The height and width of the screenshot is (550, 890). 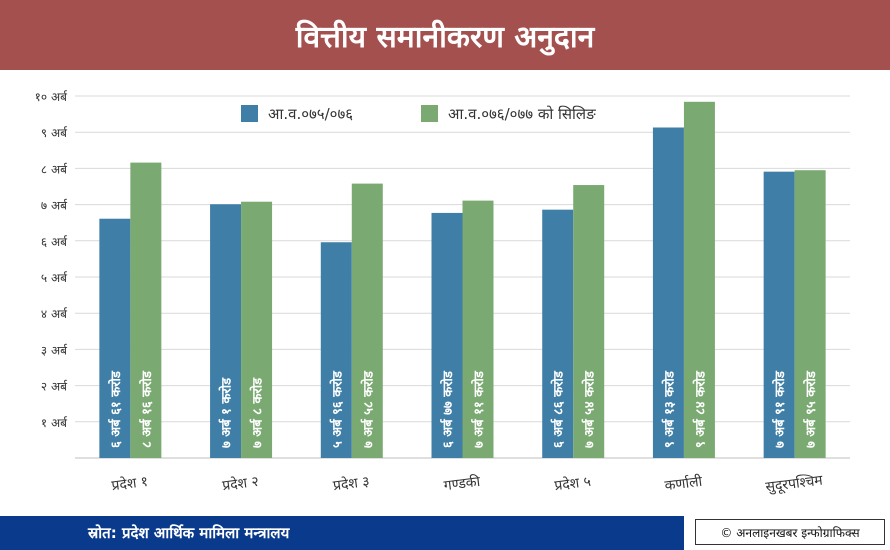 I want to click on legend-label: आ.व.०७६/०७७ को सिलिङ, so click(x=522, y=114).